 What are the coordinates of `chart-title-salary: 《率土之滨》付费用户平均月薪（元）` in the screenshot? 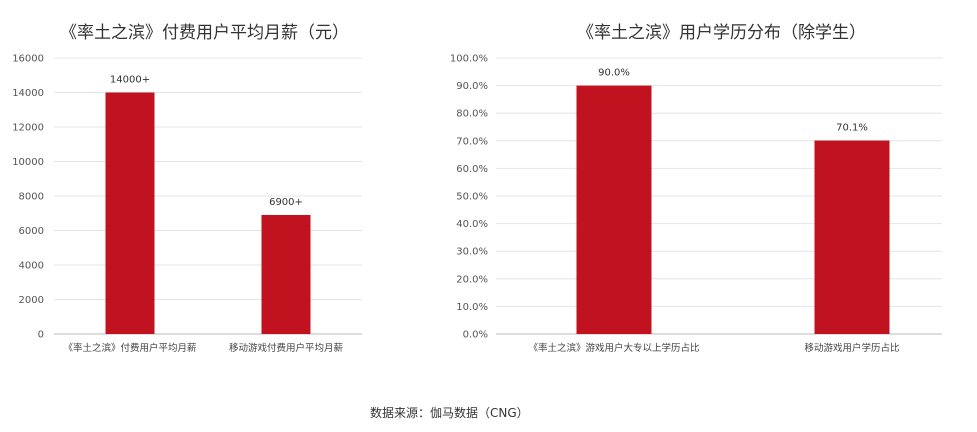 It's located at (204, 33).